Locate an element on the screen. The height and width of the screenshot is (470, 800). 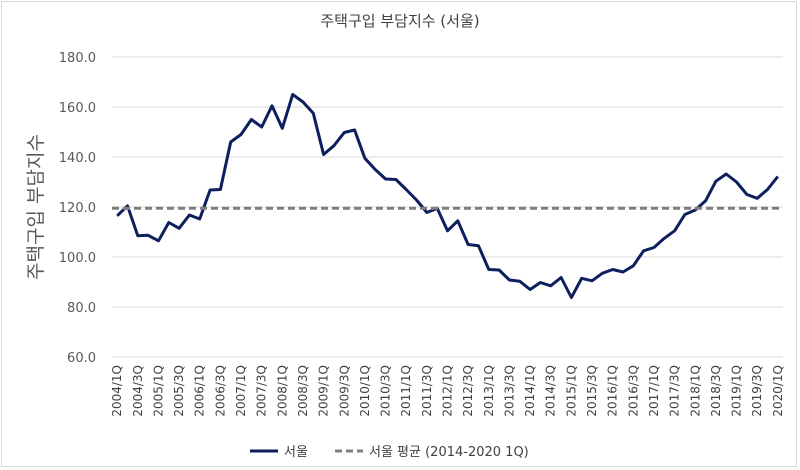
x-tick-label: 2019/1Q is located at coordinates (737, 391).